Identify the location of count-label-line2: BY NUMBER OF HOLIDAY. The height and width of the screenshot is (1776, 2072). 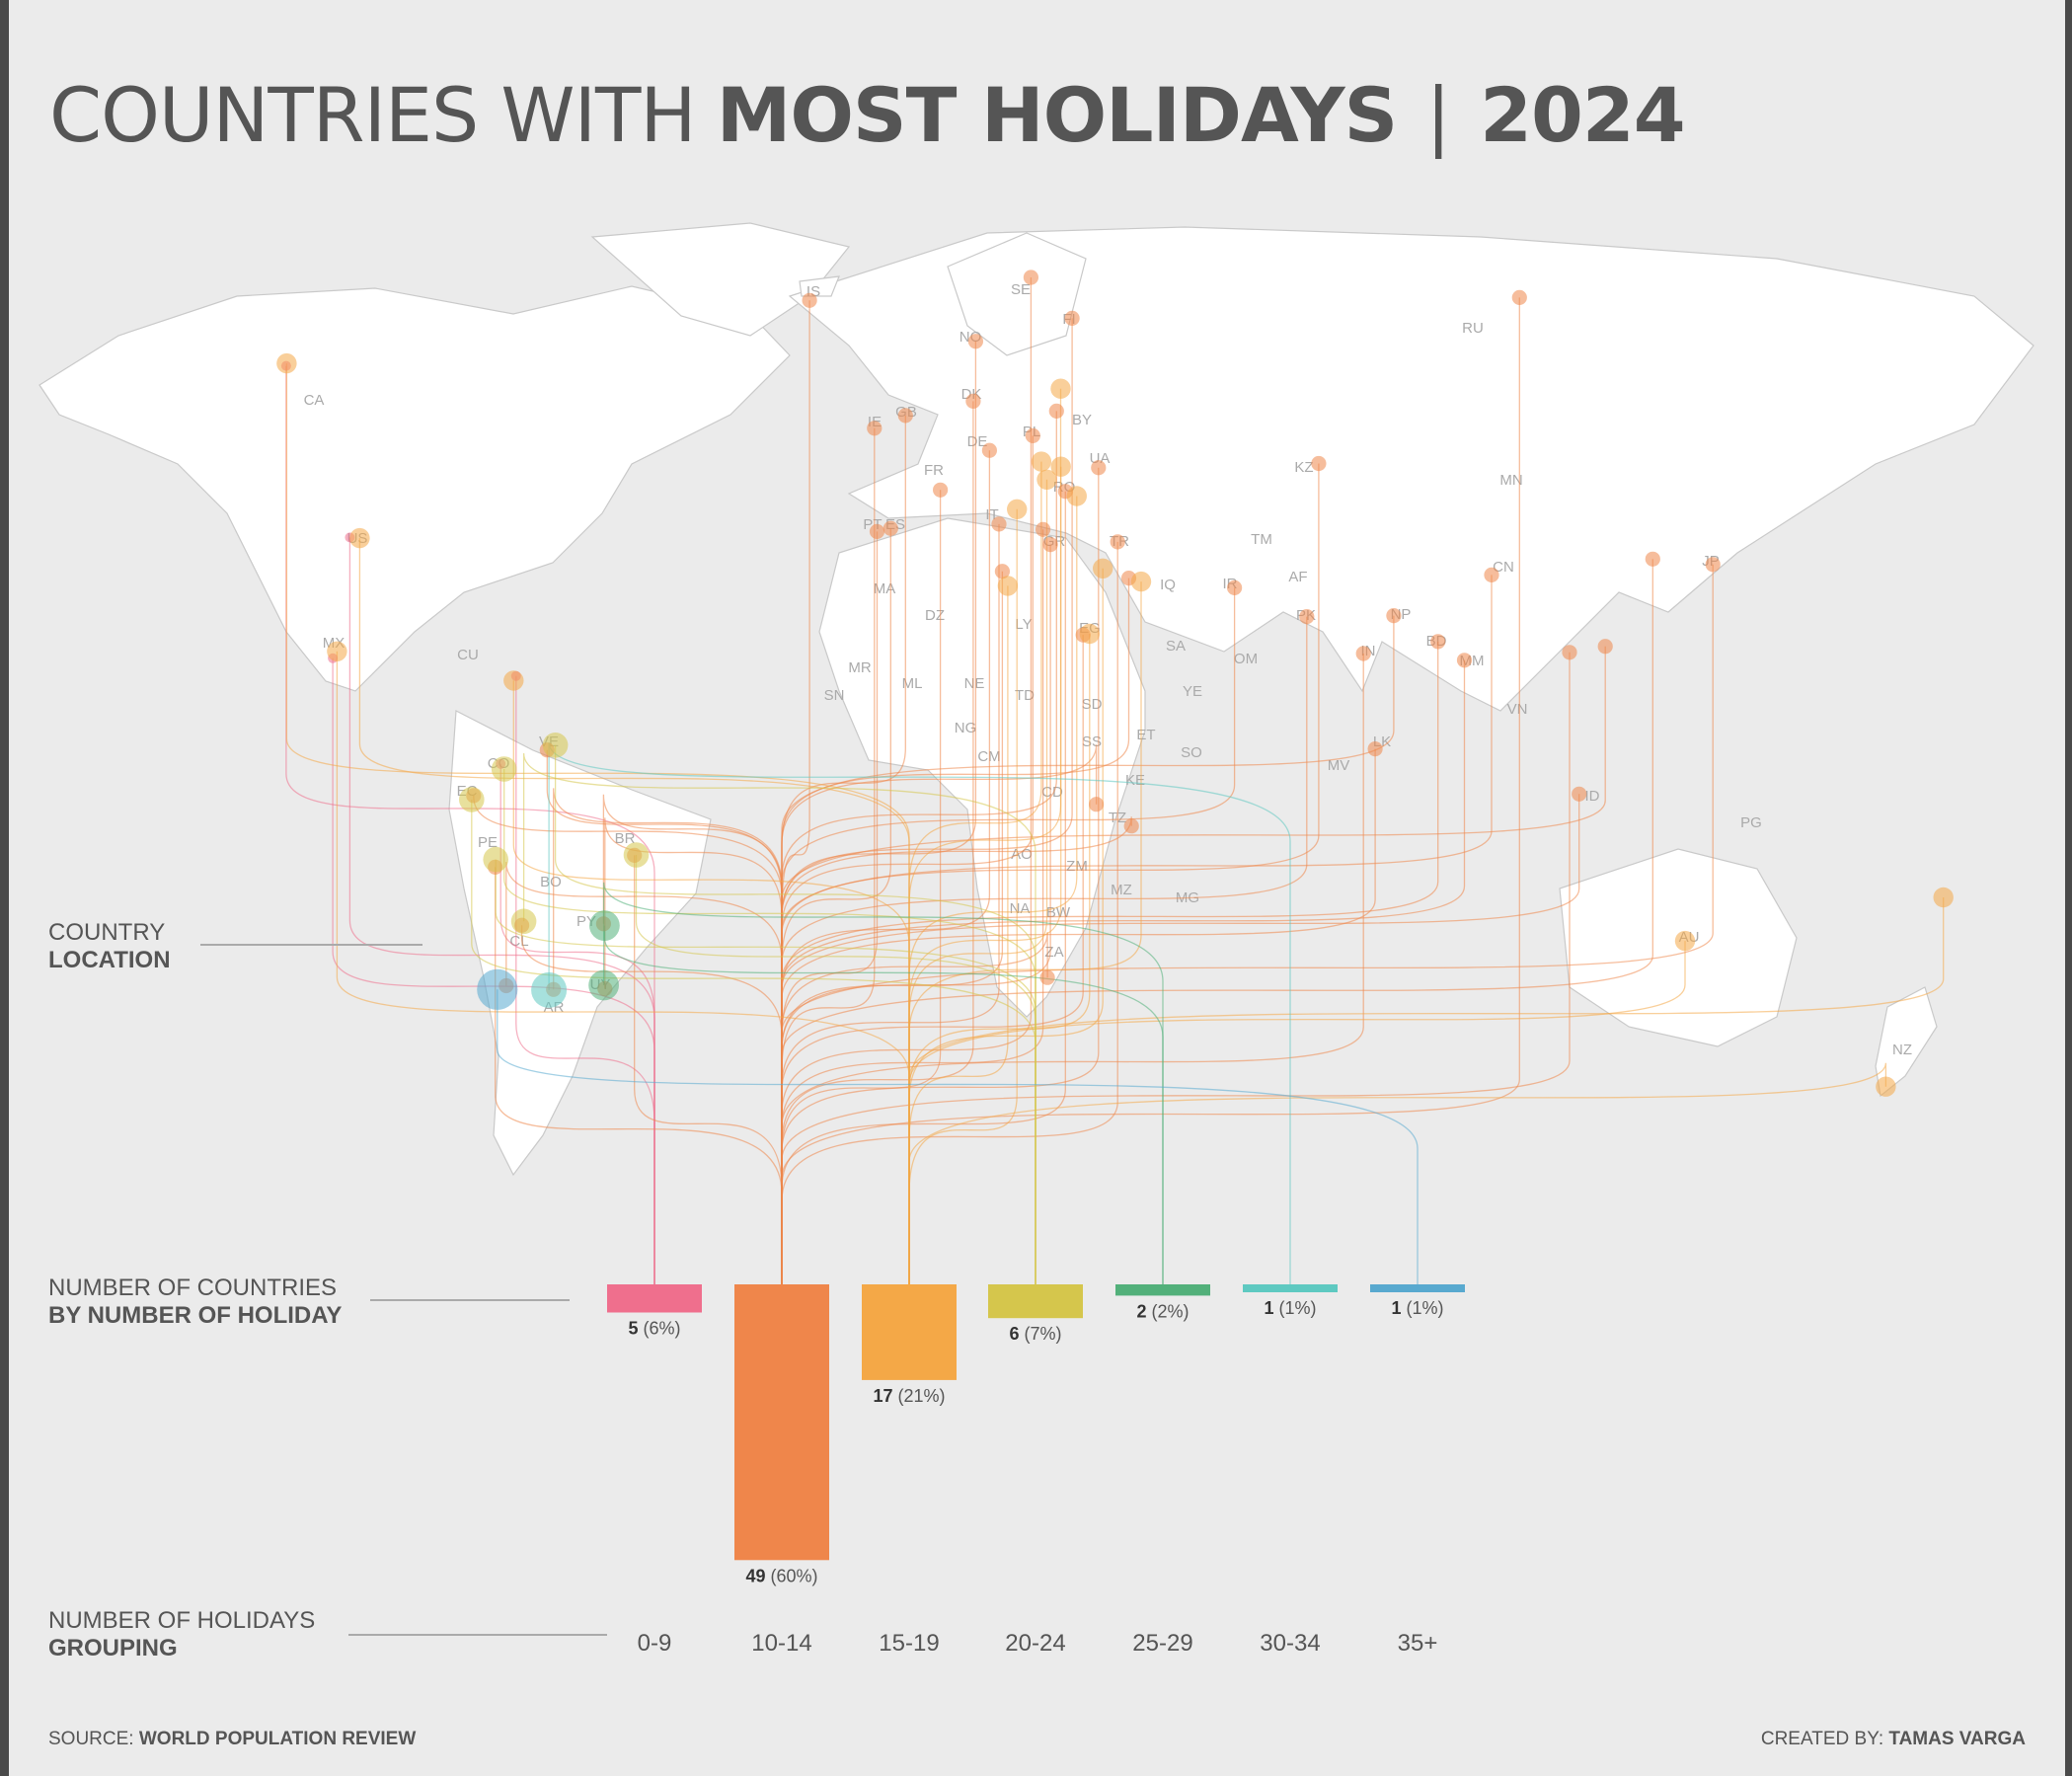
(195, 1316).